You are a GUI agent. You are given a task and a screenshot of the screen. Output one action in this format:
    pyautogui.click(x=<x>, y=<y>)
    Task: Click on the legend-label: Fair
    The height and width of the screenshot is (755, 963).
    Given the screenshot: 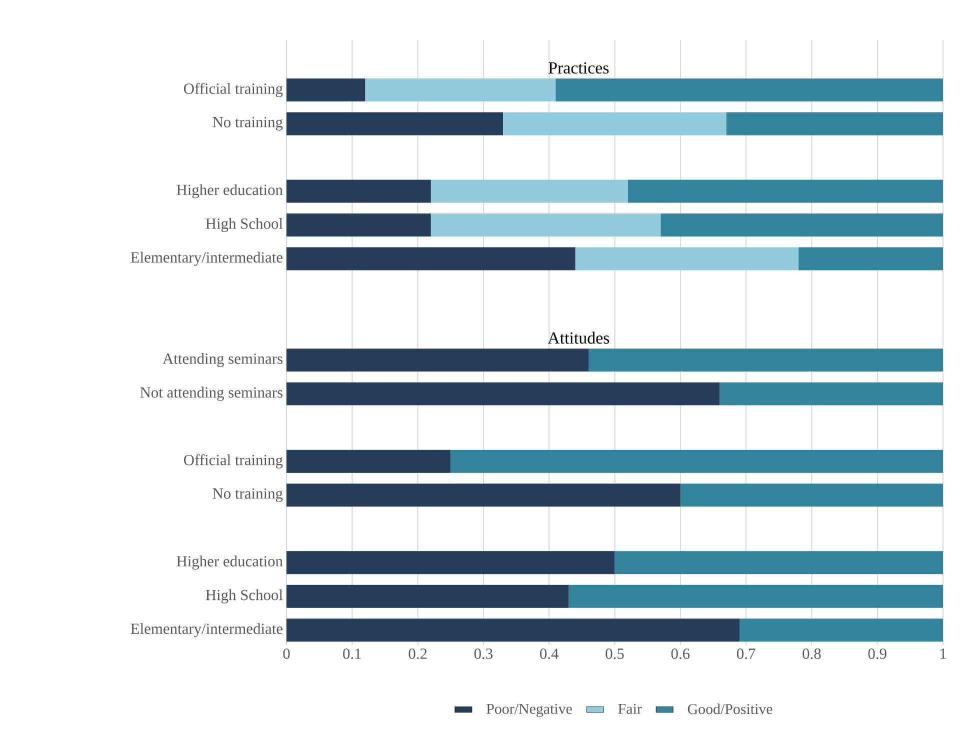 What is the action you would take?
    pyautogui.click(x=630, y=709)
    